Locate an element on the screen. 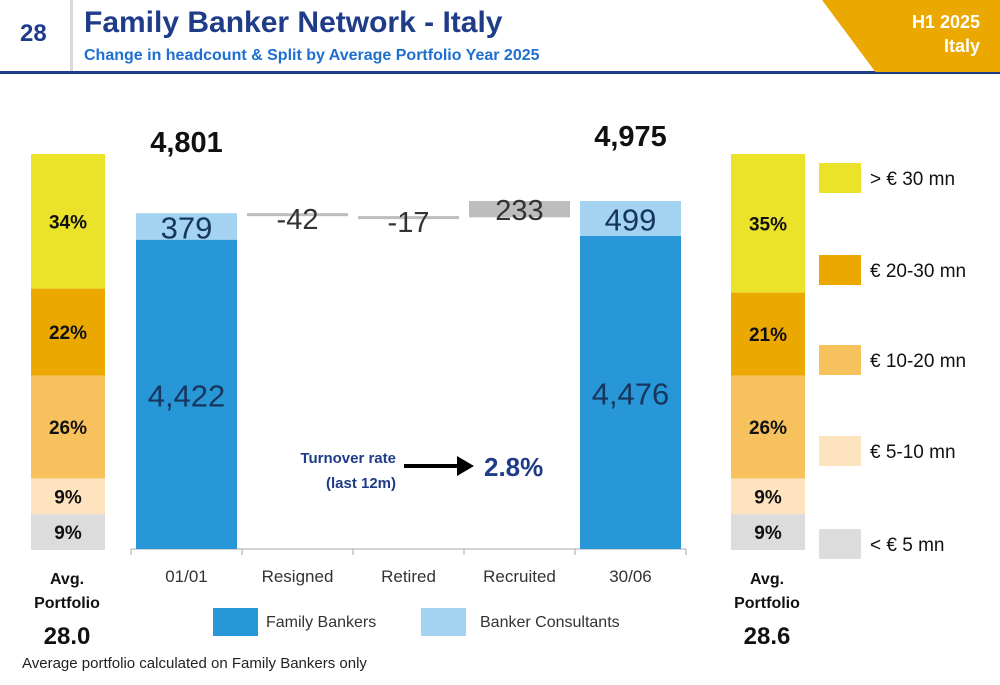 This screenshot has height=685, width=1000. family-bankers-value-label: 4,422 is located at coordinates (187, 395).